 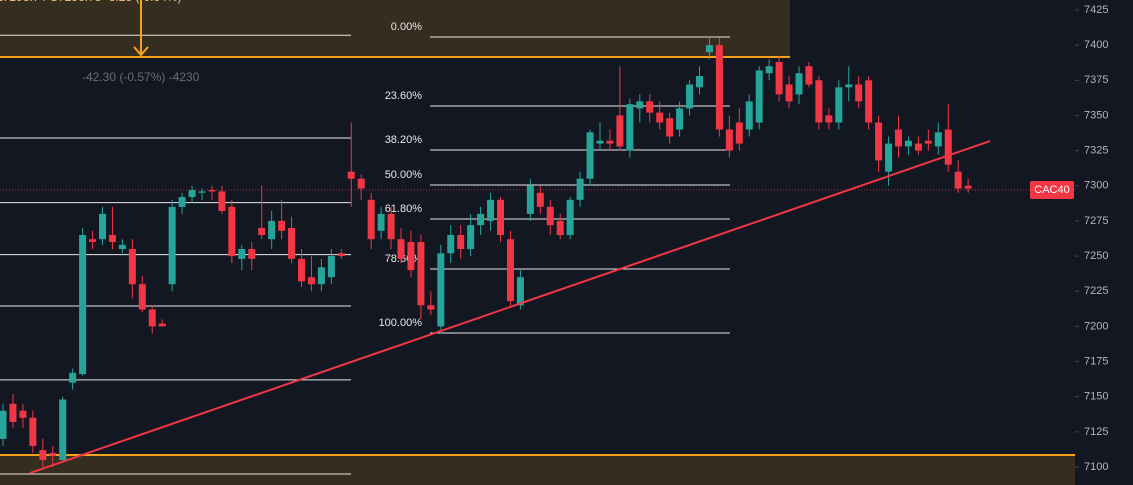 I want to click on fib-label: 38.20%, so click(x=404, y=140).